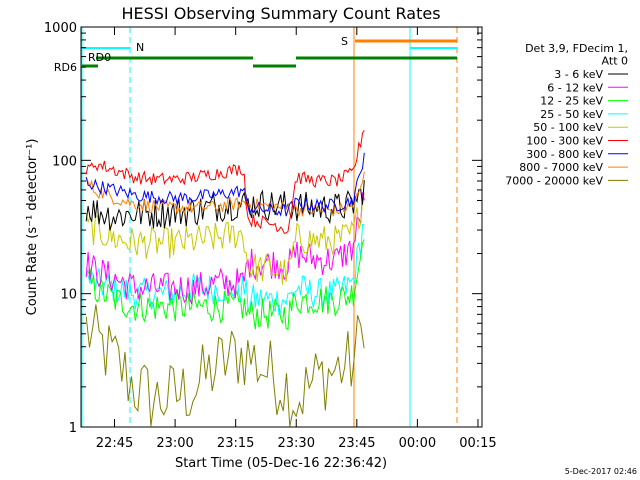  Describe the element at coordinates (73, 428) in the screenshot. I see `y-tick-label: 1` at that location.